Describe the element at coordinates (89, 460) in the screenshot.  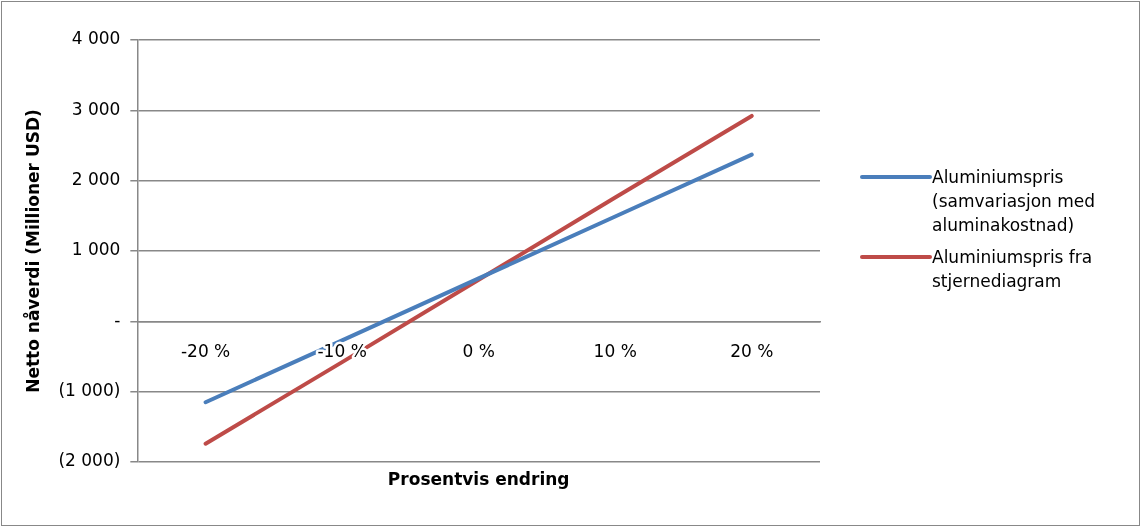
I see `y-tick-label: (2 000)` at that location.